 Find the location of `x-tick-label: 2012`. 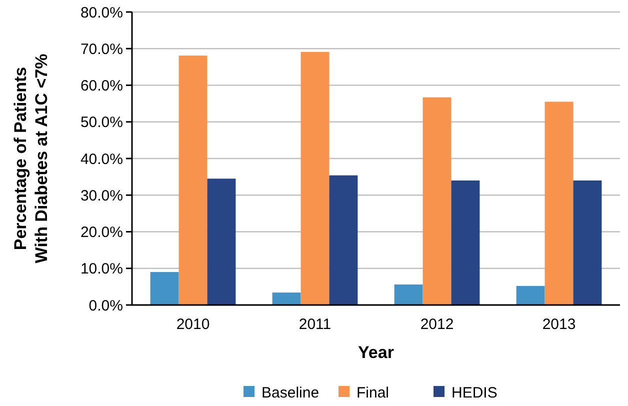

x-tick-label: 2012 is located at coordinates (437, 324).